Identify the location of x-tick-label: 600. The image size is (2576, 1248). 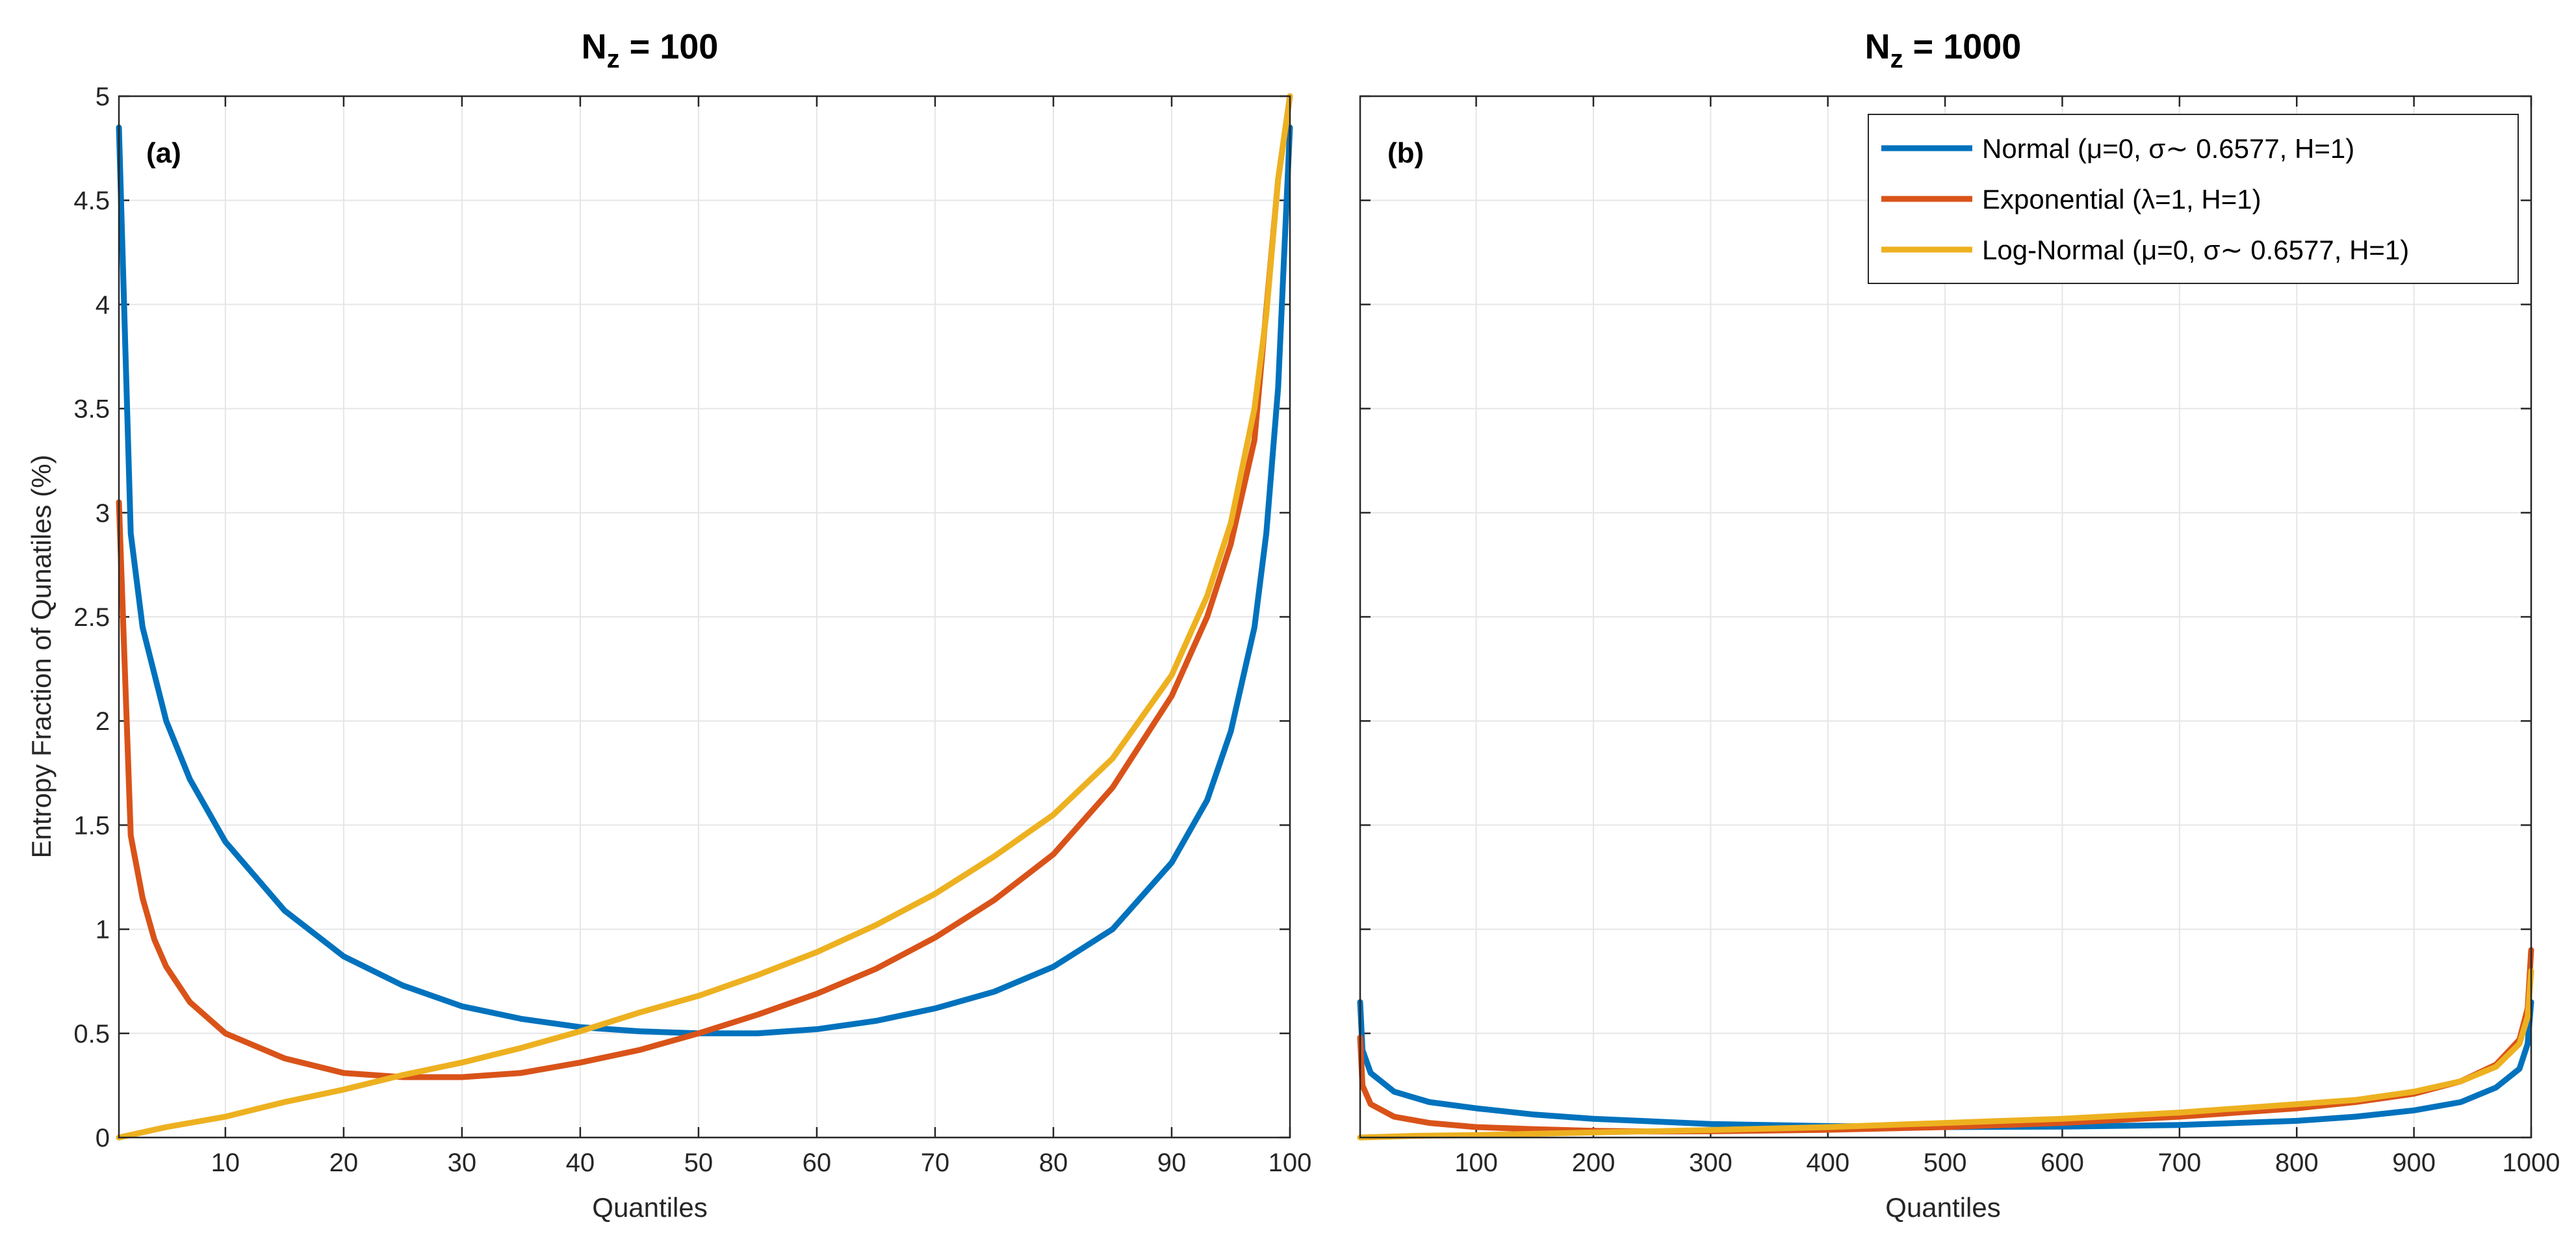
(2062, 1163).